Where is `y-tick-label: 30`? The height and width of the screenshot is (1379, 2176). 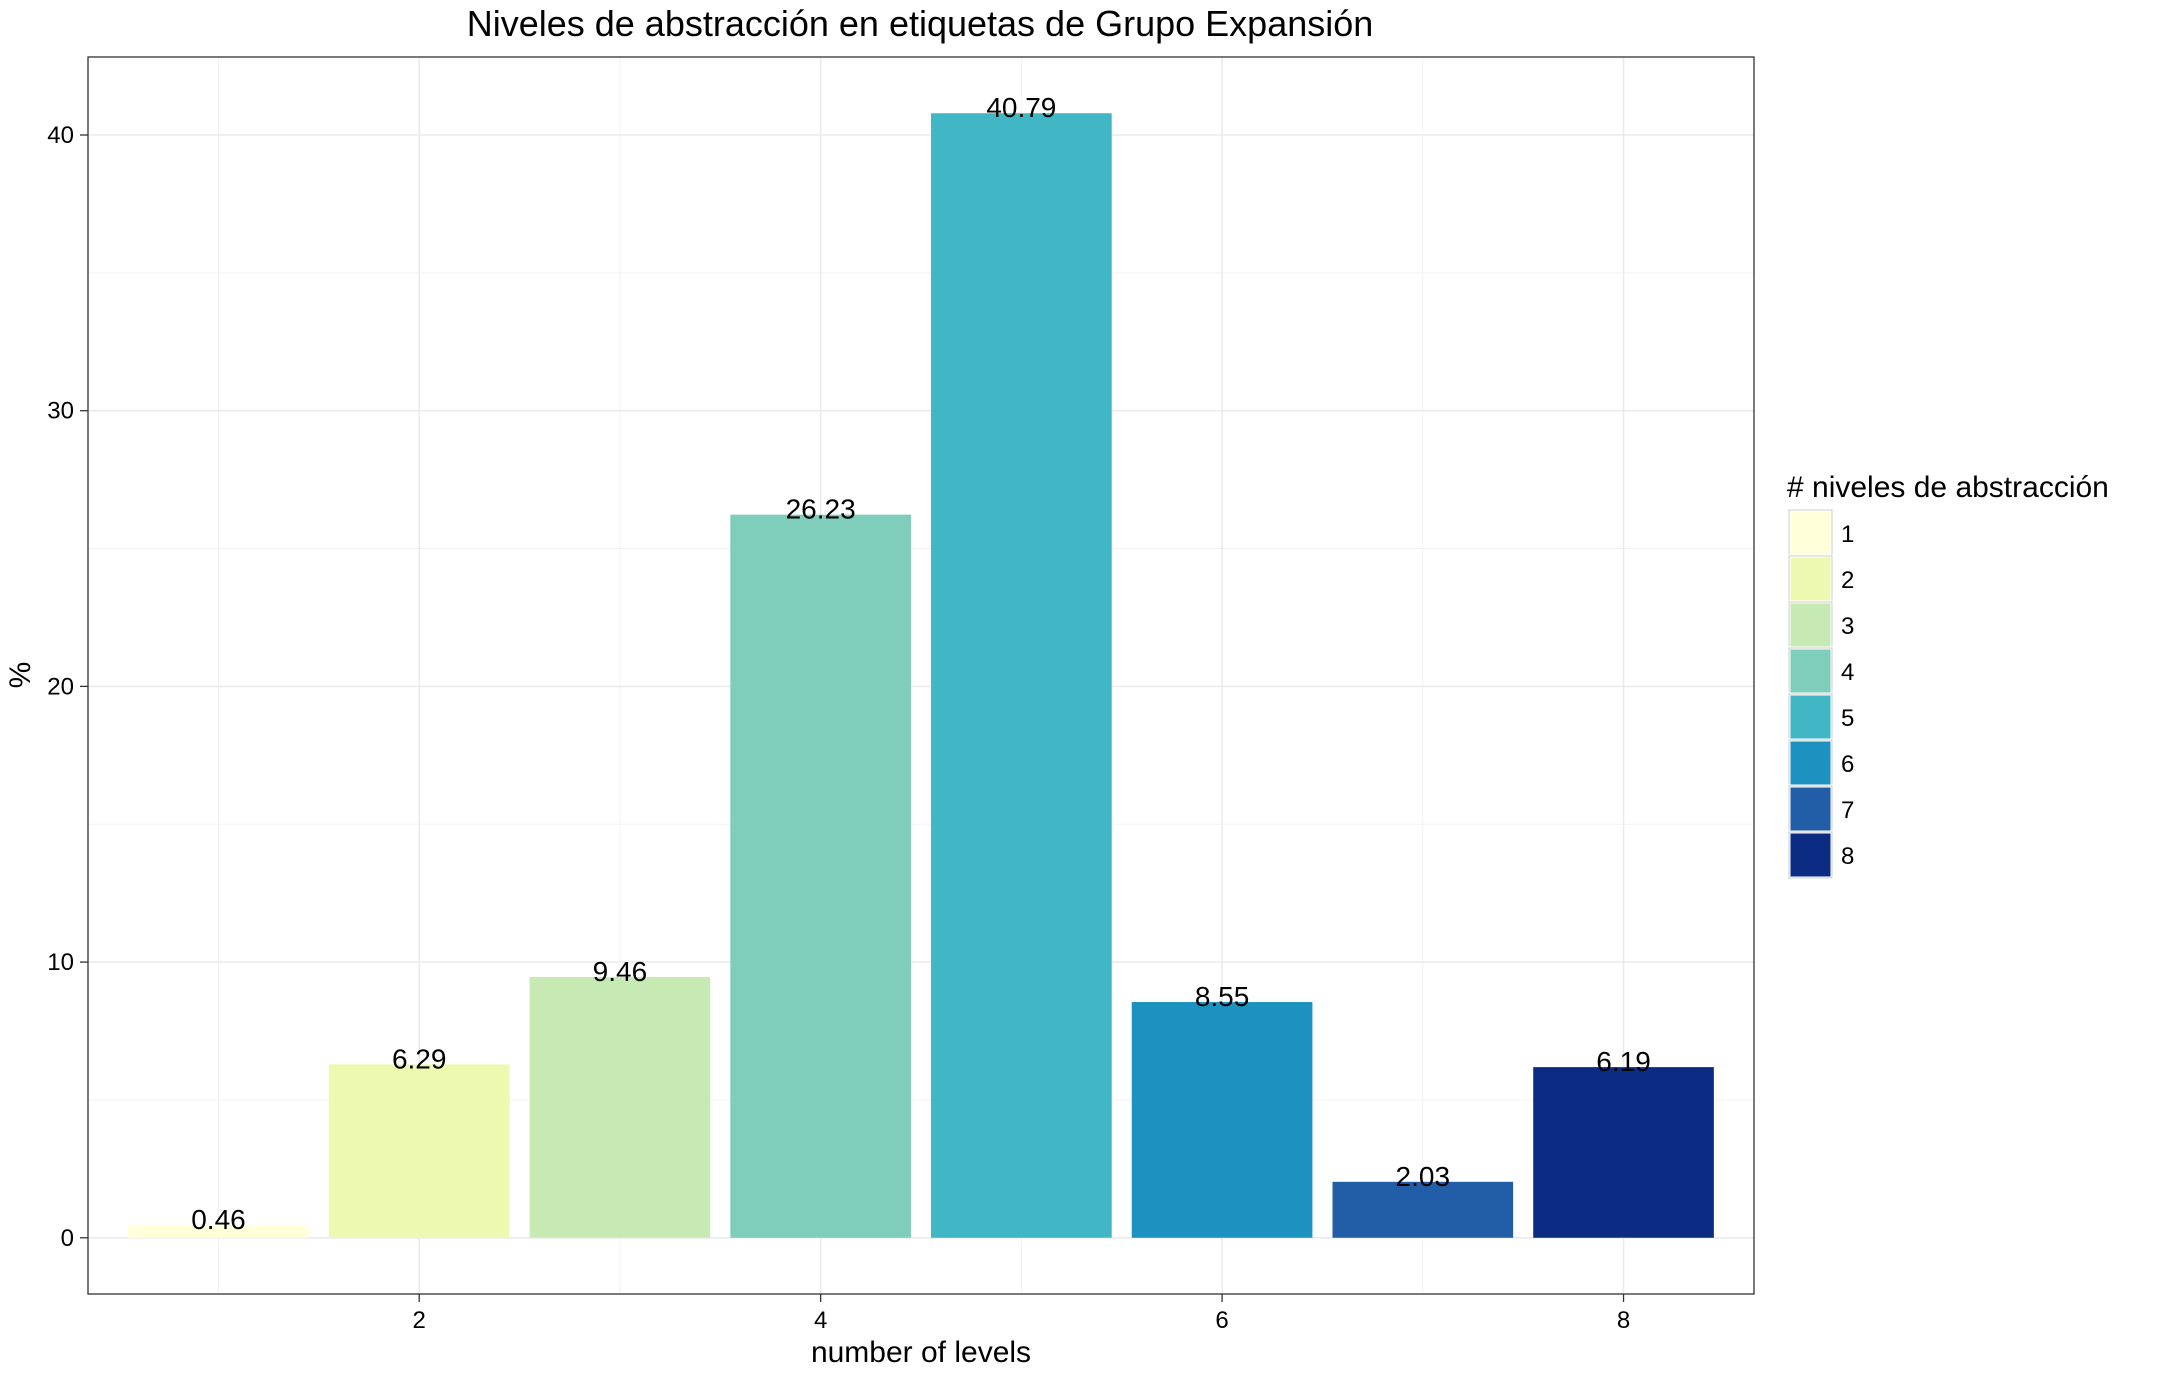 y-tick-label: 30 is located at coordinates (60, 411).